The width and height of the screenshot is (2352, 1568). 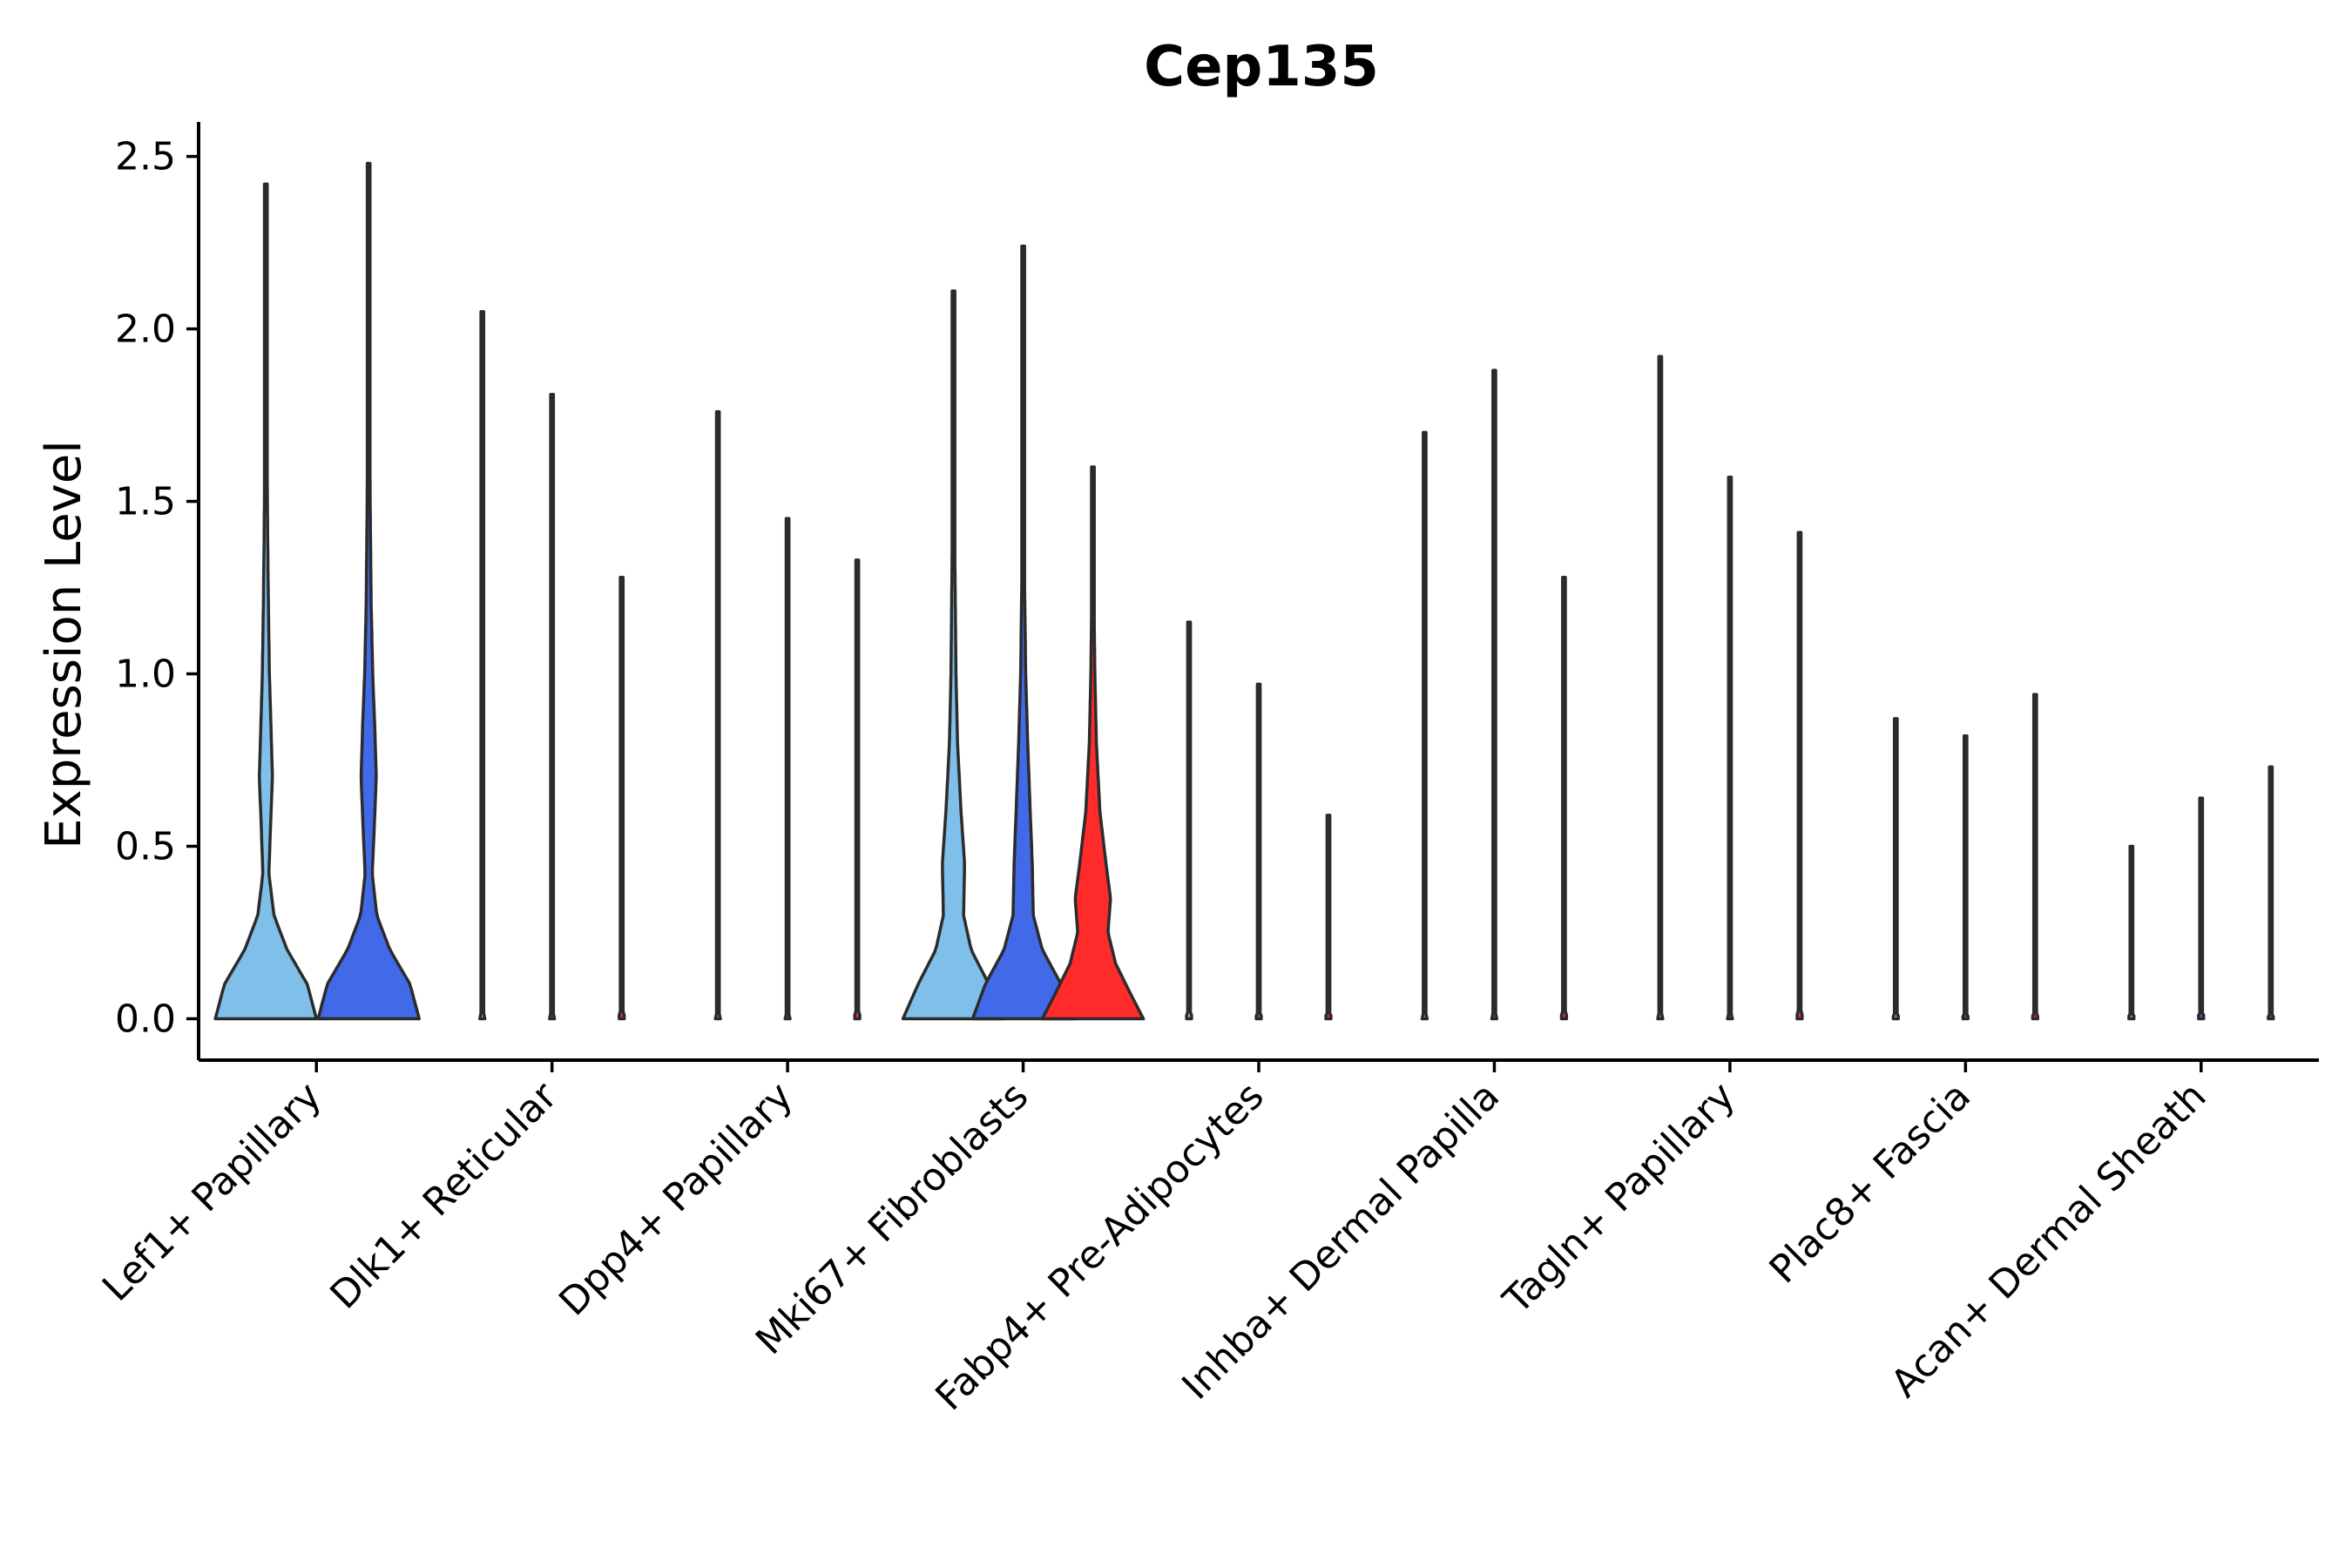 I want to click on chart-title: Cep135, so click(x=1261, y=67).